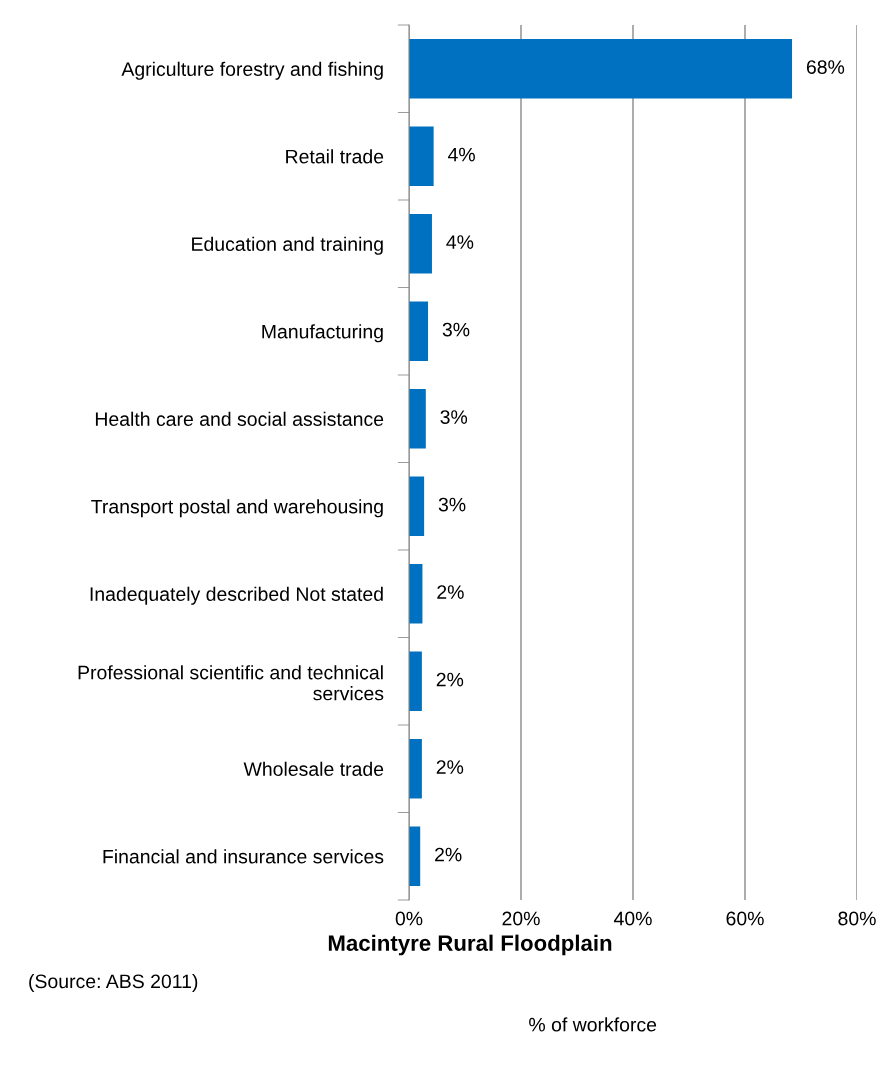  I want to click on y-tick-label: Retail trade, so click(335, 156).